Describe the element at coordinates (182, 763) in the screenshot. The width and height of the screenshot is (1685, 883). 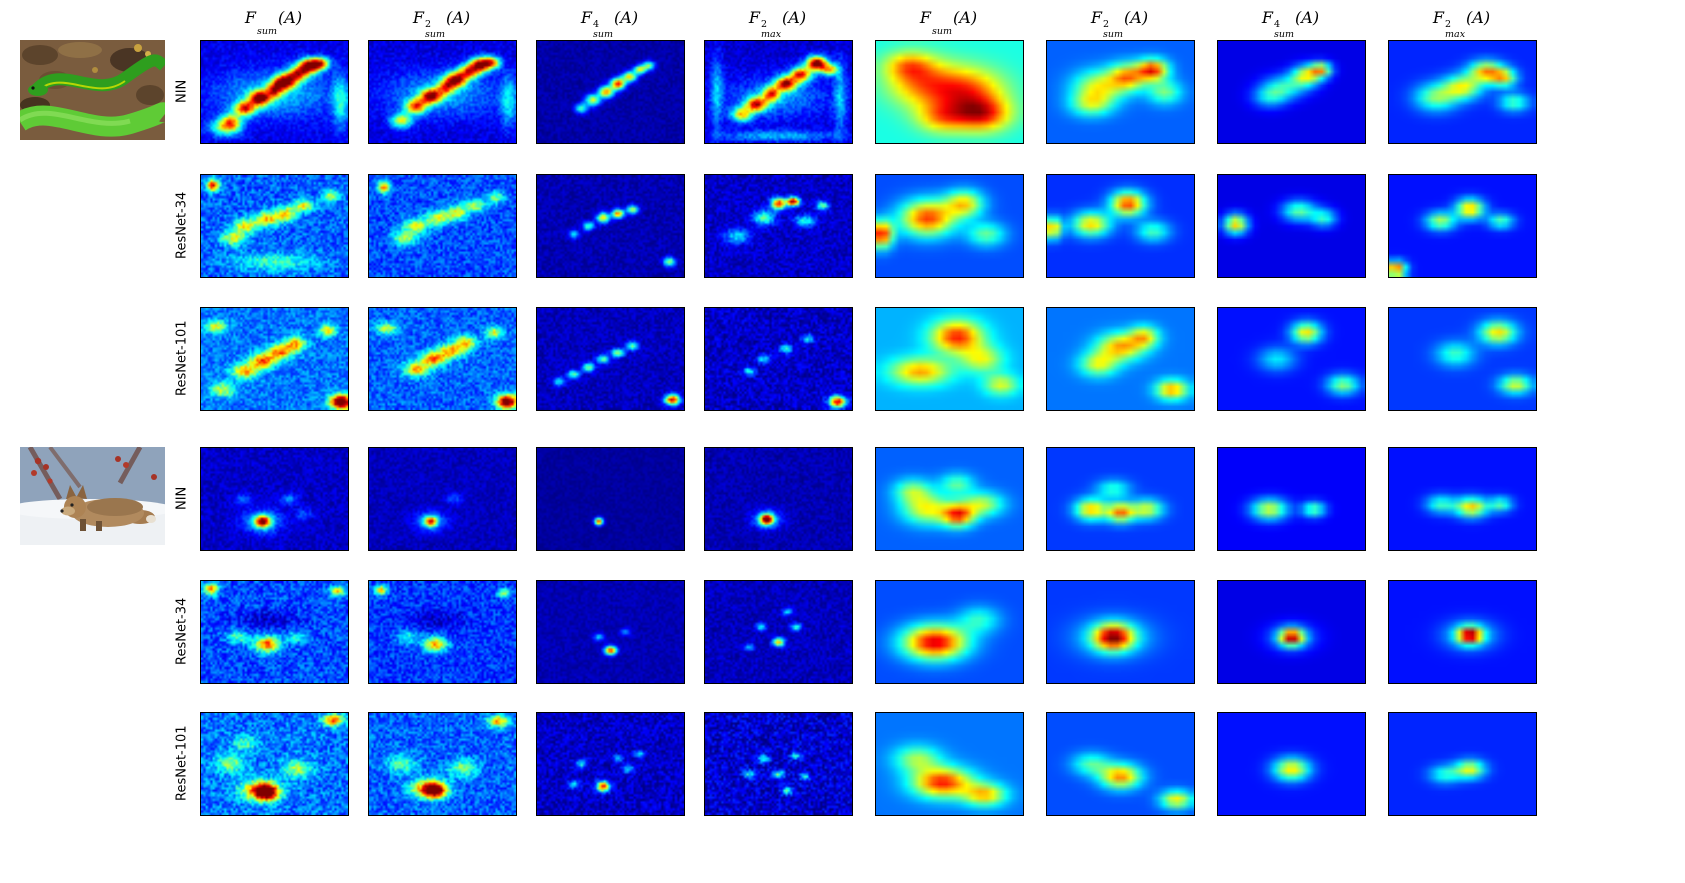
I see `row-label-resnet101-2: ResNet-101` at that location.